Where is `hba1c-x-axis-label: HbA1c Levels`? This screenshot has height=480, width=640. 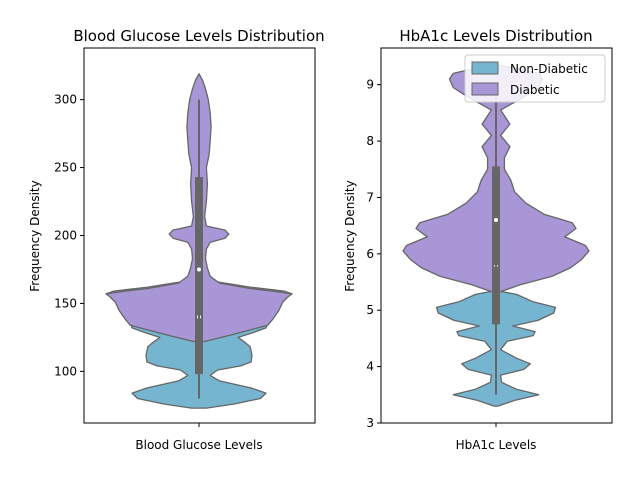 hba1c-x-axis-label: HbA1c Levels is located at coordinates (496, 445).